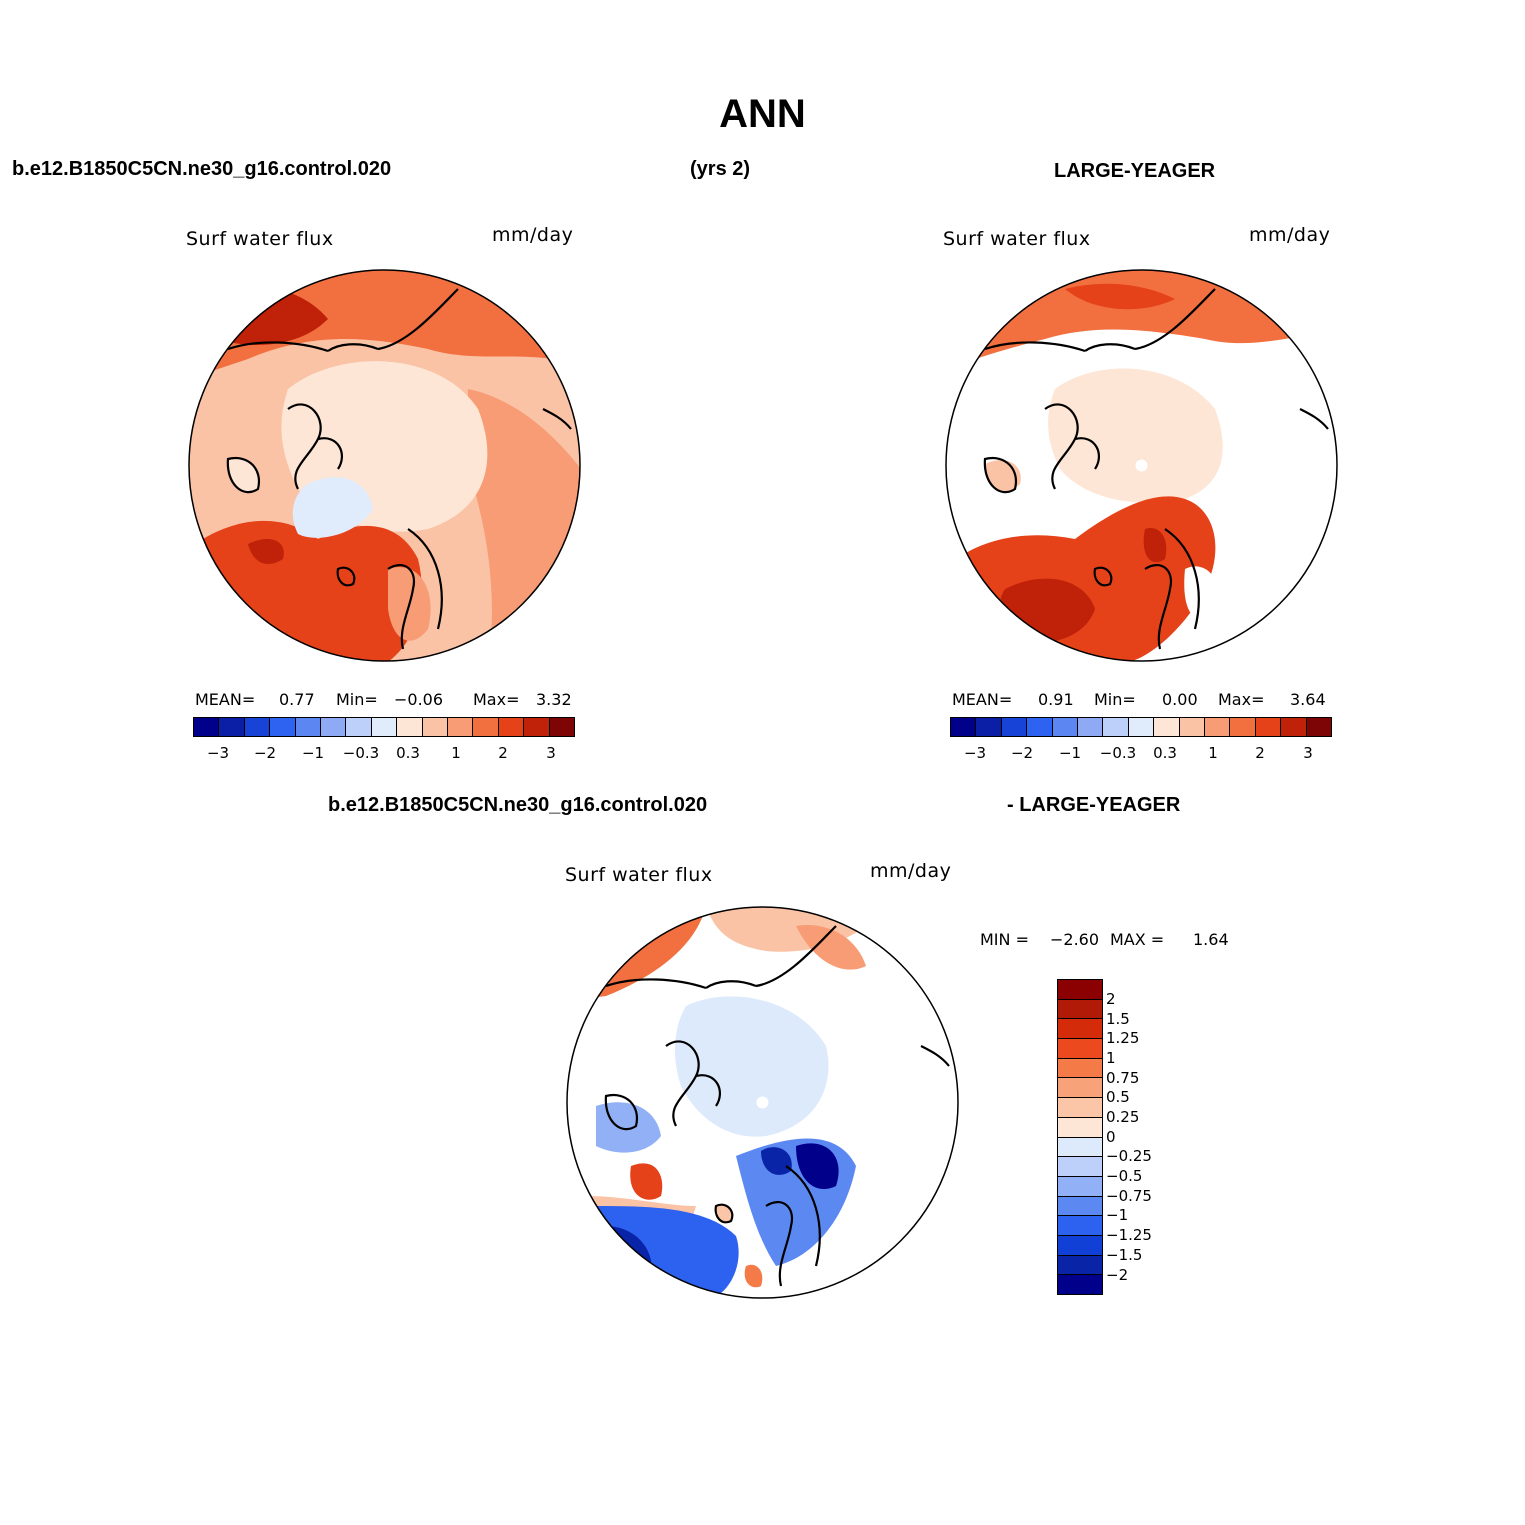  What do you see at coordinates (1094, 805) in the screenshot?
I see `diff-obs-name-header: - LARGE-YEAGER` at bounding box center [1094, 805].